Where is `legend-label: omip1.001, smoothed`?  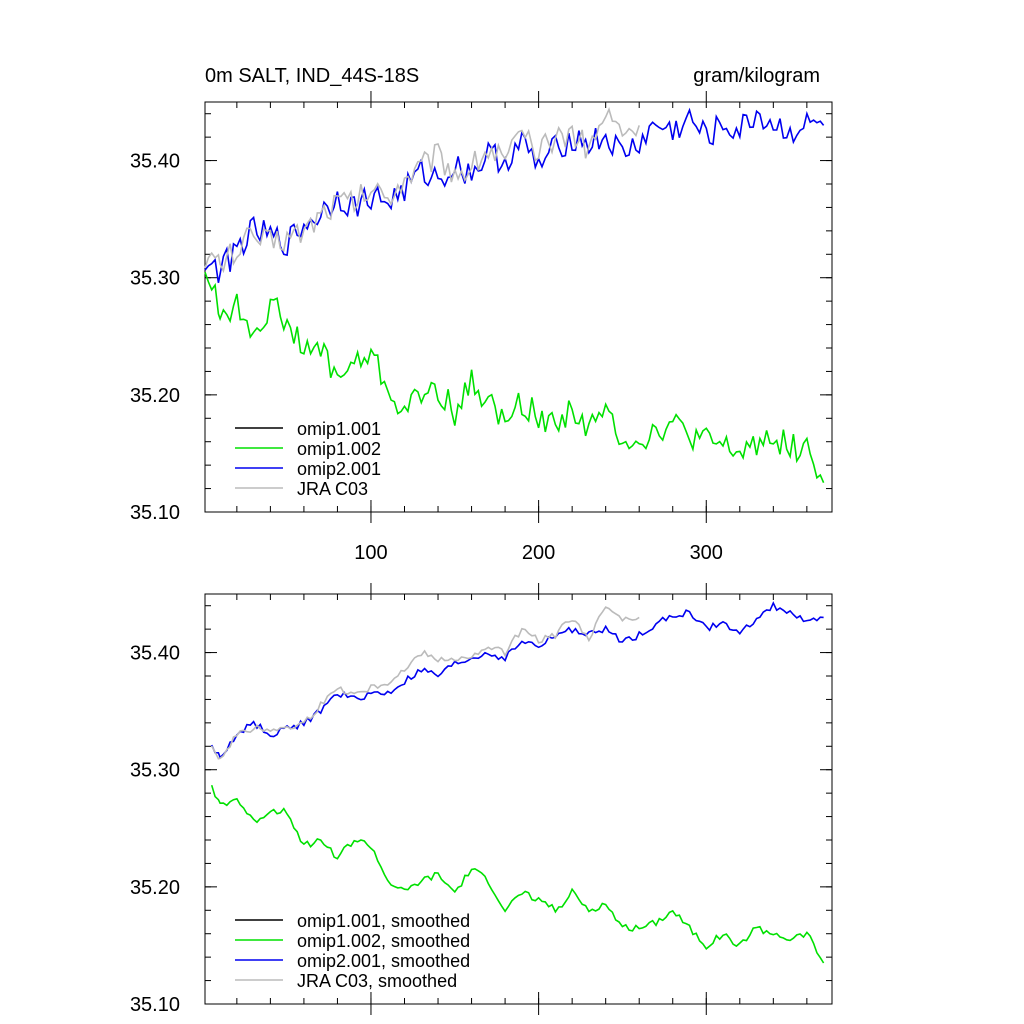 legend-label: omip1.001, smoothed is located at coordinates (383, 921).